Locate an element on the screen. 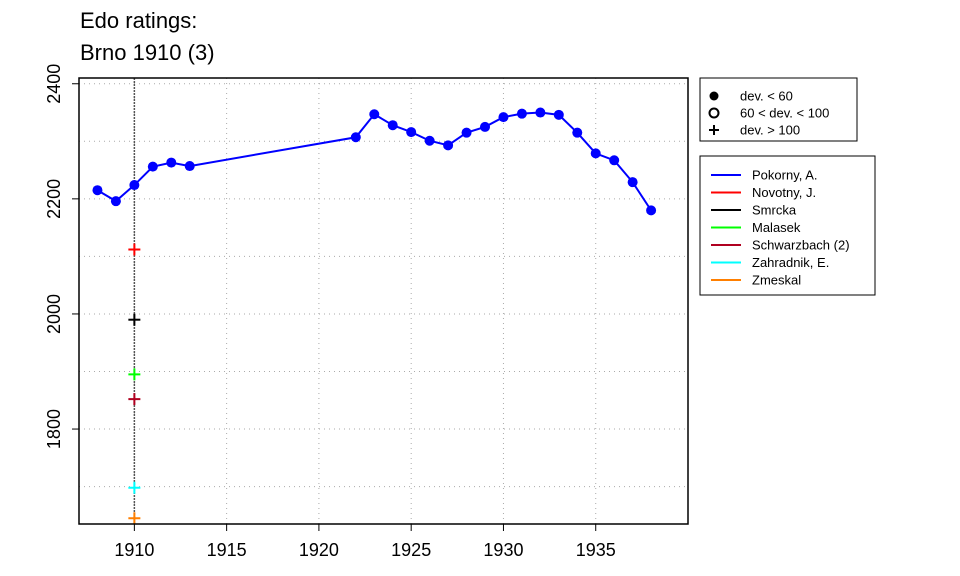 This screenshot has height=576, width=960. y-tick-label: 2000 is located at coordinates (54, 314).